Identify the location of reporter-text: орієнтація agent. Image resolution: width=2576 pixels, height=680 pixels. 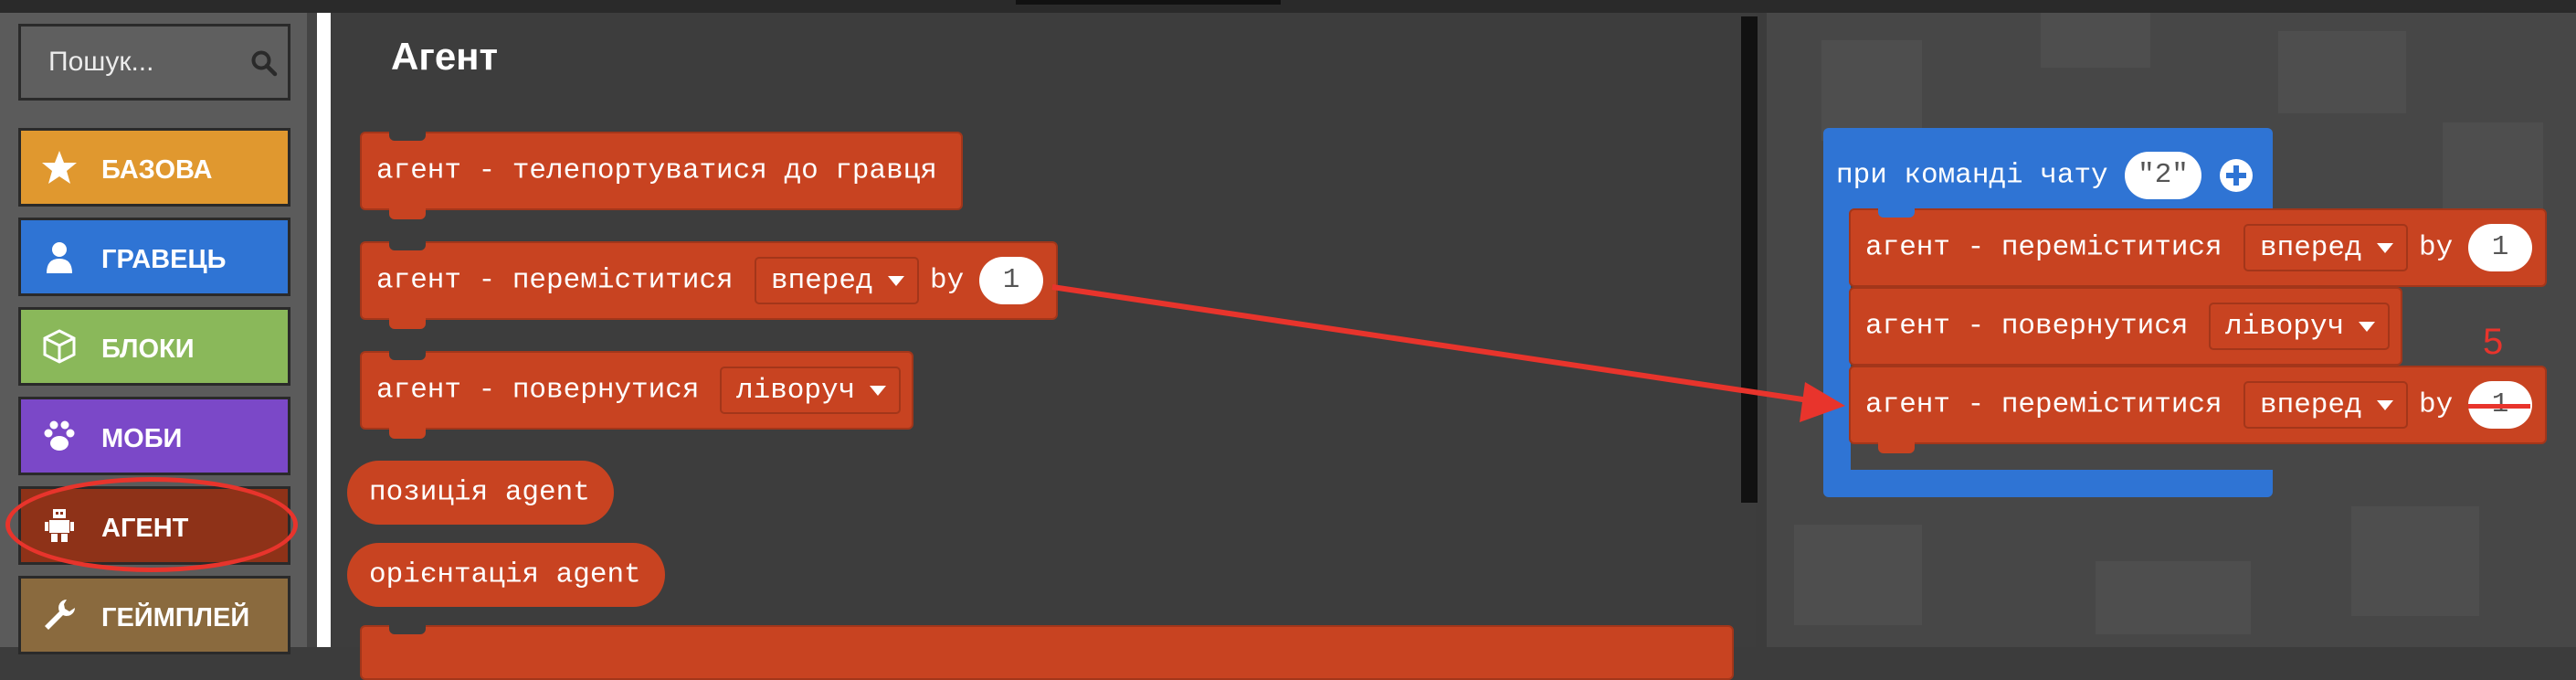
(505, 574).